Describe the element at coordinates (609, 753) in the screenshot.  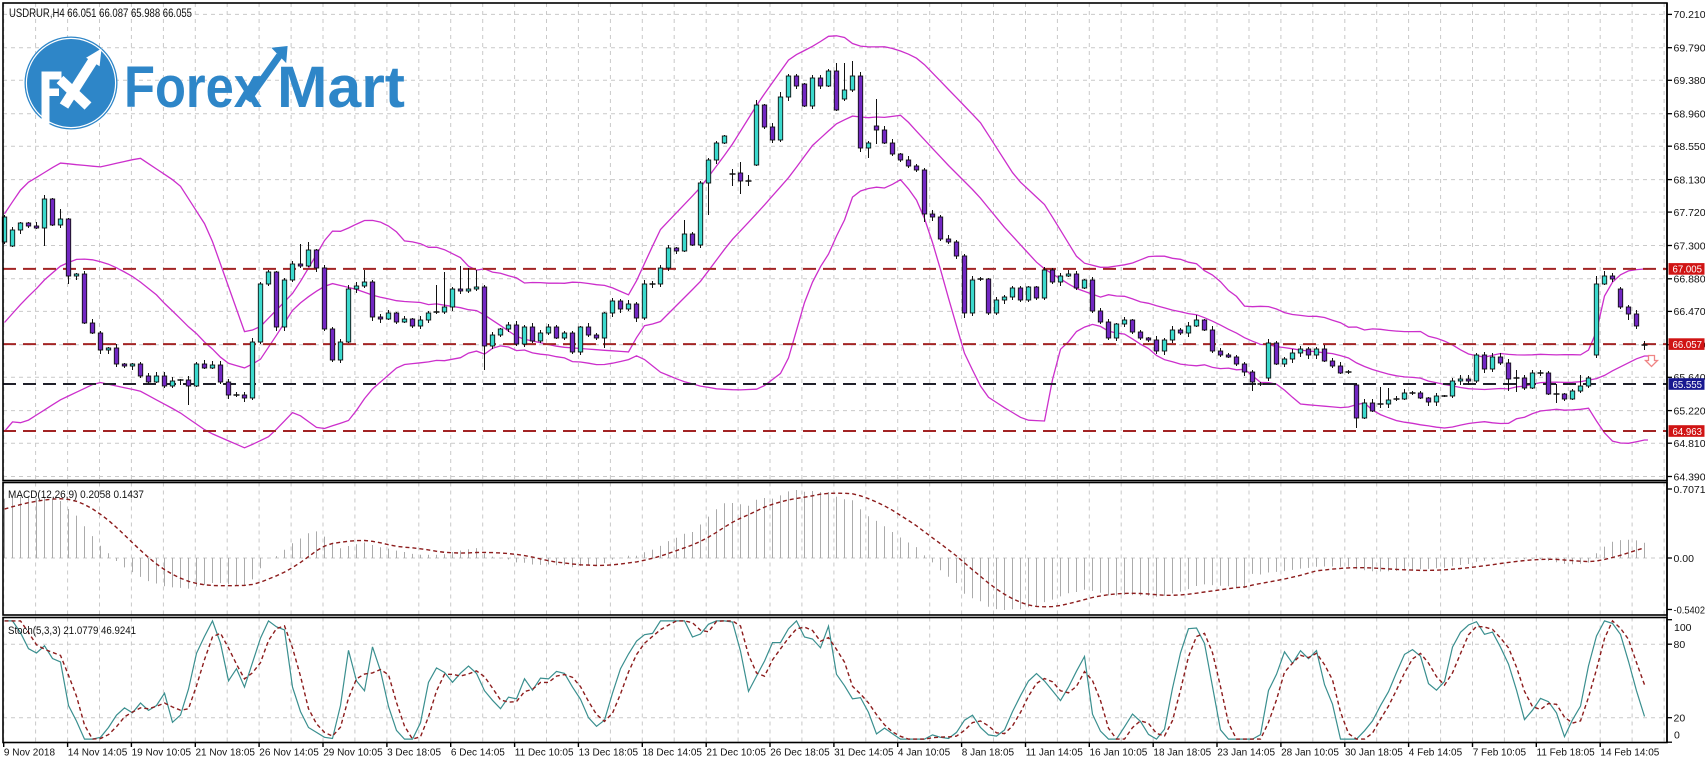
I see `svg-text: 13 Dec 18:05` at that location.